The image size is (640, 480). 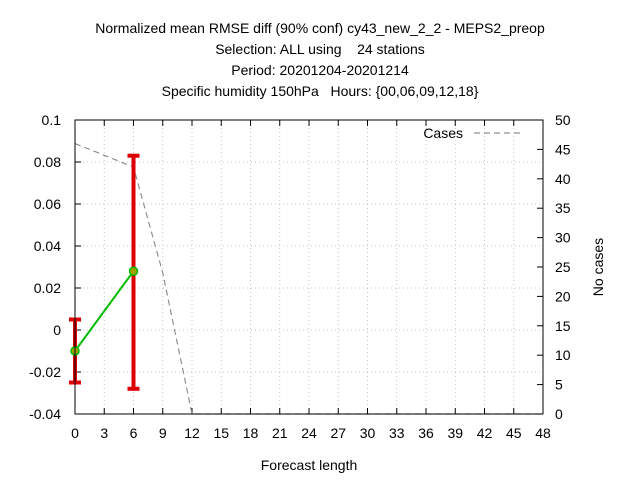 What do you see at coordinates (563, 120) in the screenshot?
I see `y2-tick-label: 50` at bounding box center [563, 120].